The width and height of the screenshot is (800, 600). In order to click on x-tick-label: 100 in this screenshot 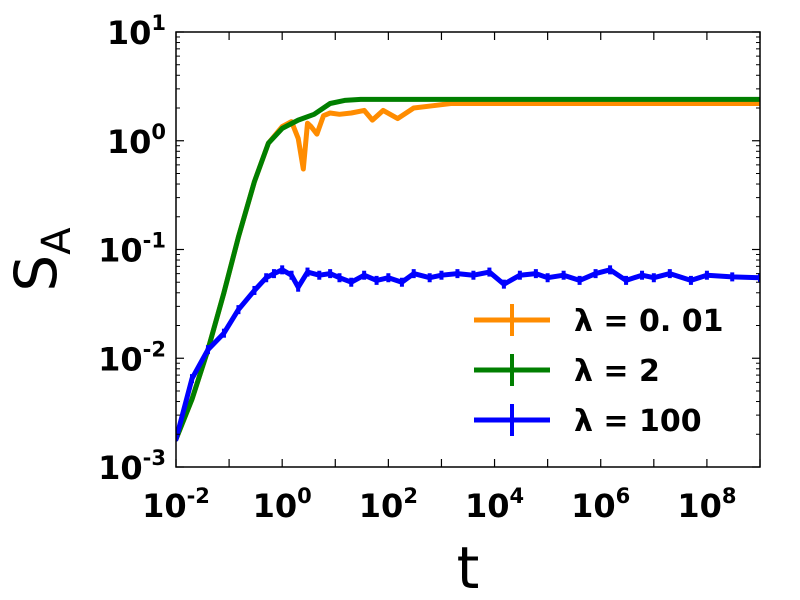, I will do `click(282, 504)`.